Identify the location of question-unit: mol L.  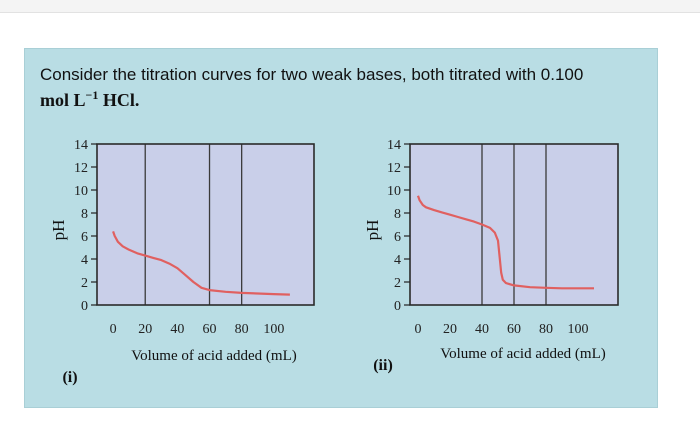
(63, 100).